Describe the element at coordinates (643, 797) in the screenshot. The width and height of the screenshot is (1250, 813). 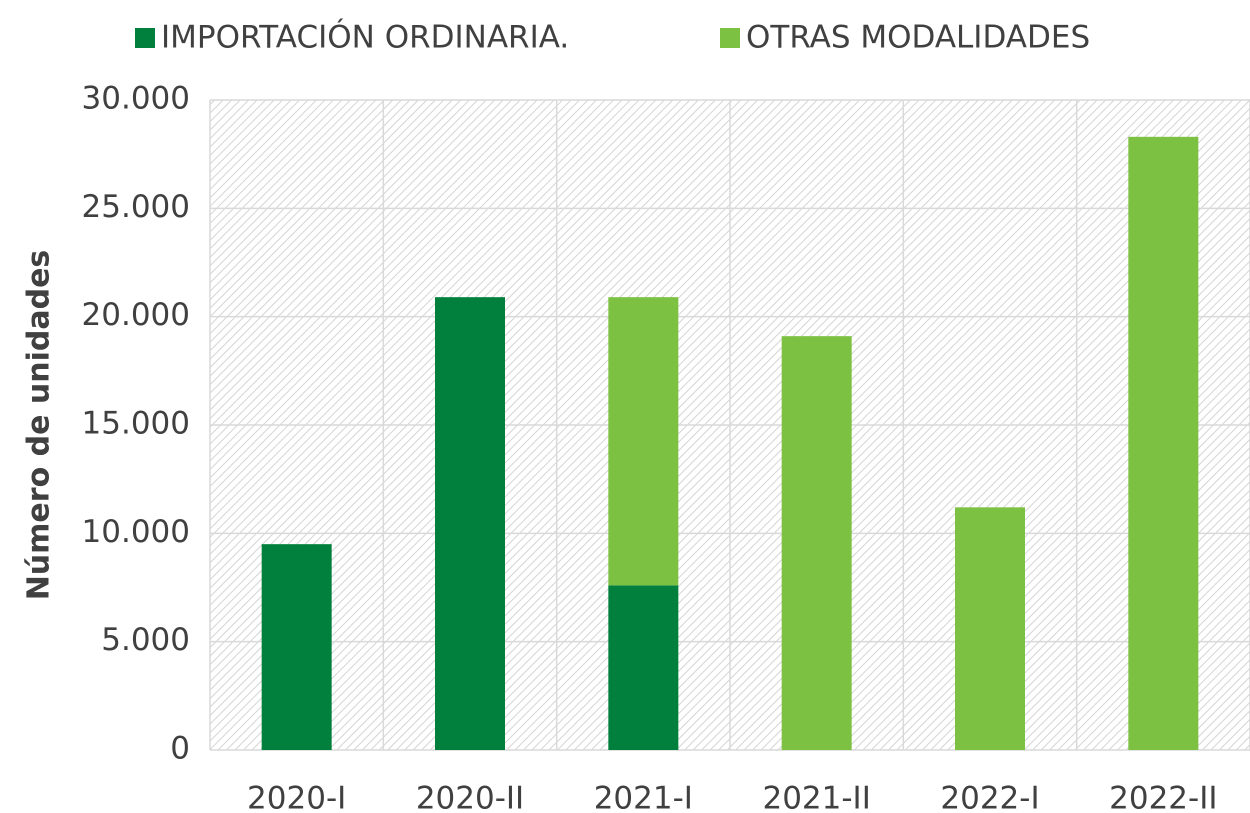
I see `x-tick-label: 2021-I` at that location.